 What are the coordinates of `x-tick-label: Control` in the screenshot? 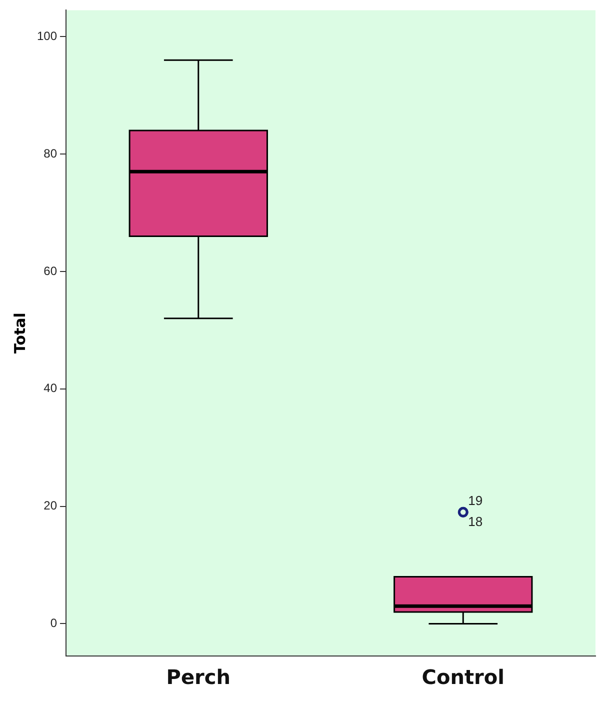 It's located at (463, 677).